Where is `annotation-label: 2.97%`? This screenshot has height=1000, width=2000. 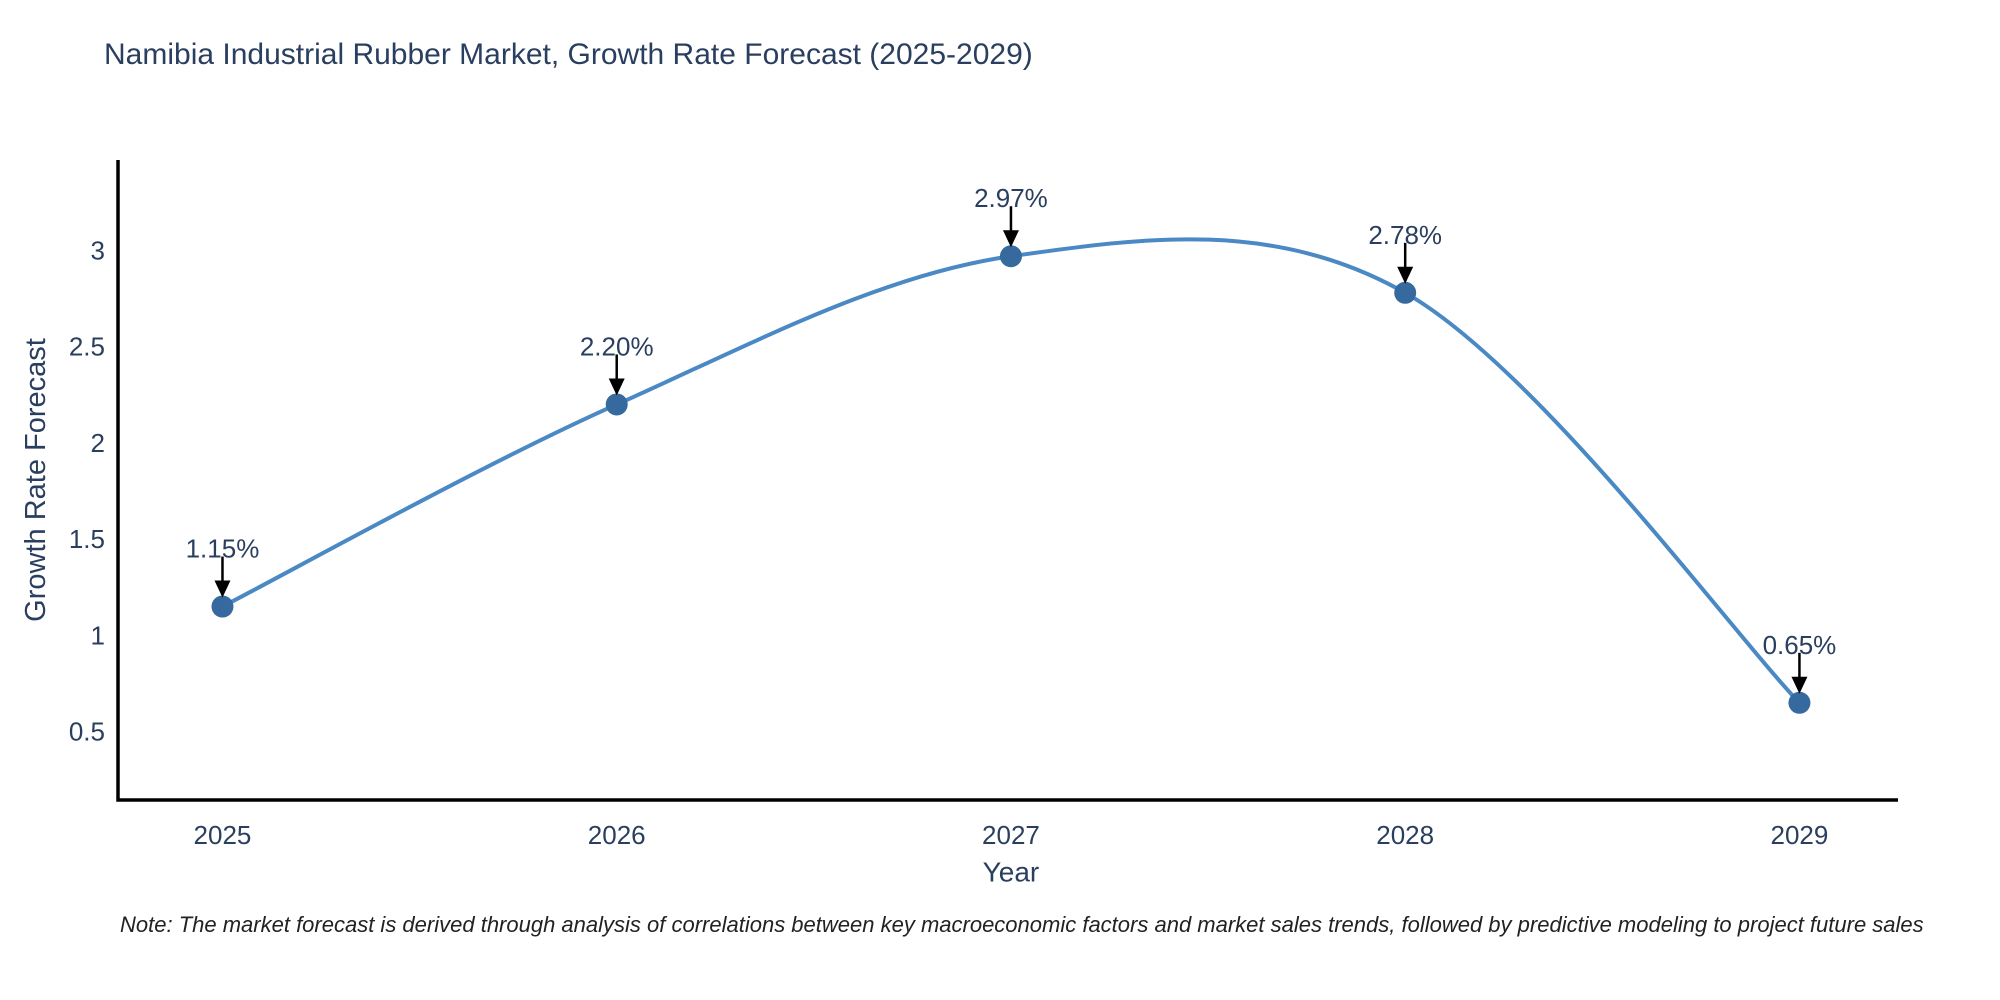 annotation-label: 2.97% is located at coordinates (1011, 198).